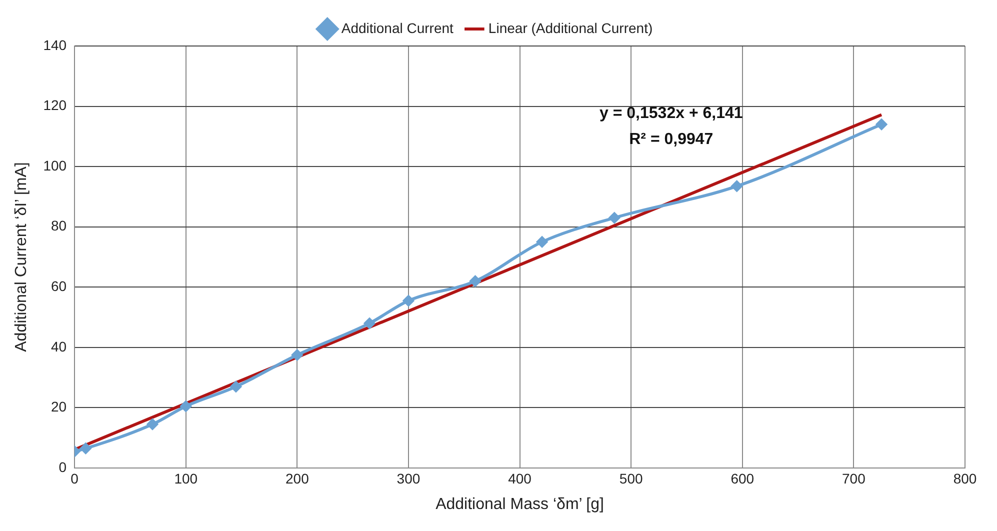 Image resolution: width=997 pixels, height=531 pixels. Describe the element at coordinates (671, 113) in the screenshot. I see `annotation: y = 0,1532x + 6,141` at that location.